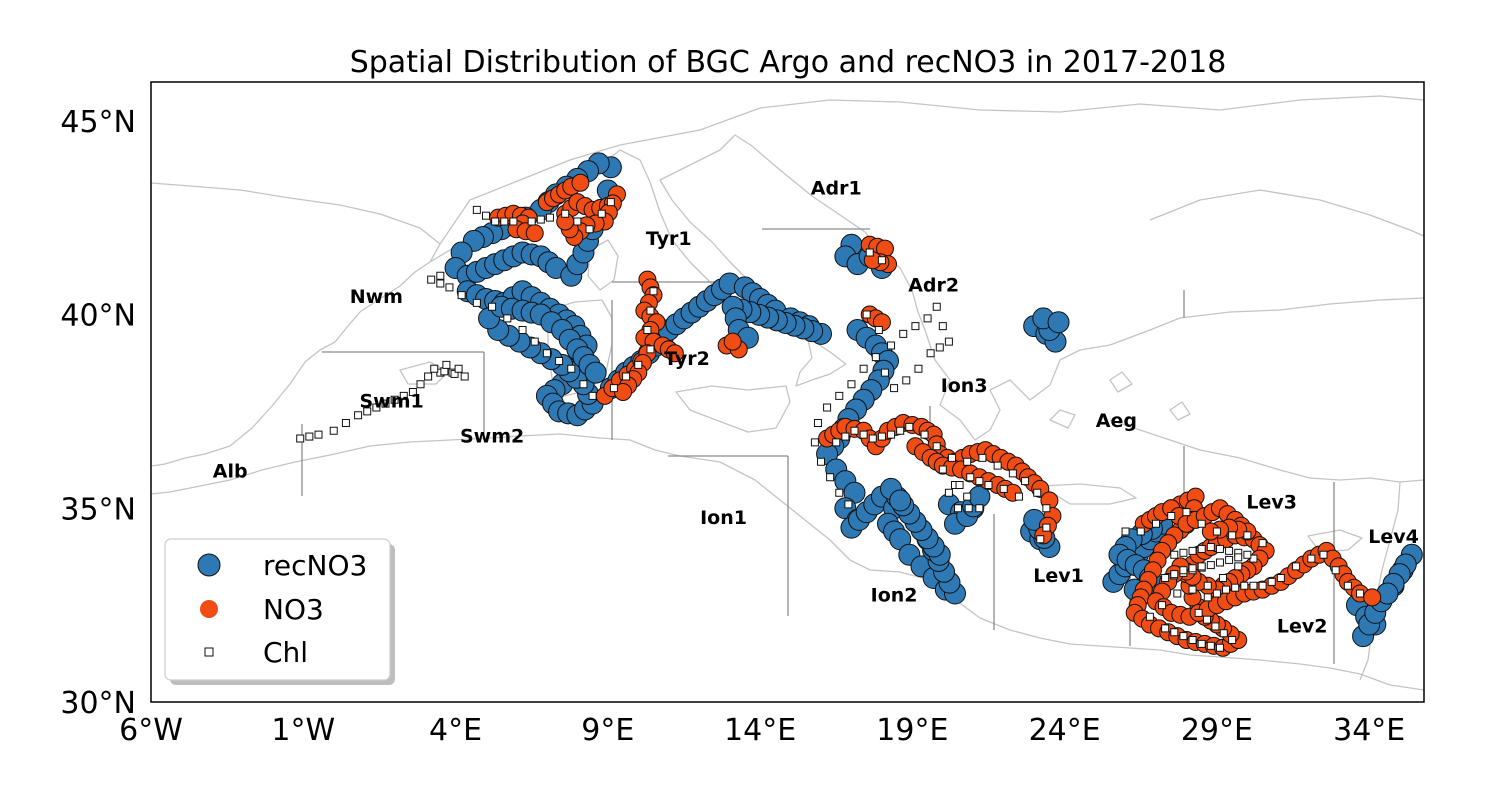 This screenshot has height=804, width=1500. What do you see at coordinates (209, 652) in the screenshot?
I see `legend-chl-marker` at bounding box center [209, 652].